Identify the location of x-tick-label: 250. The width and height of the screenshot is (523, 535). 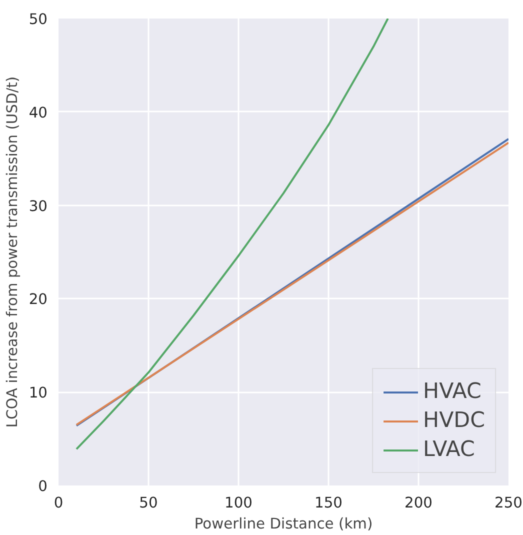
(508, 503).